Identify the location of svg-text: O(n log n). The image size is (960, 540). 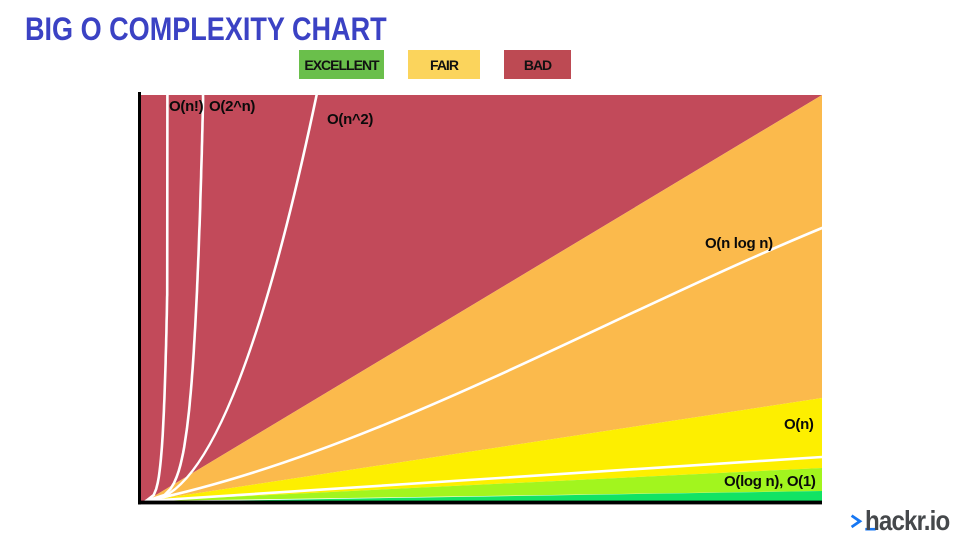
(739, 243).